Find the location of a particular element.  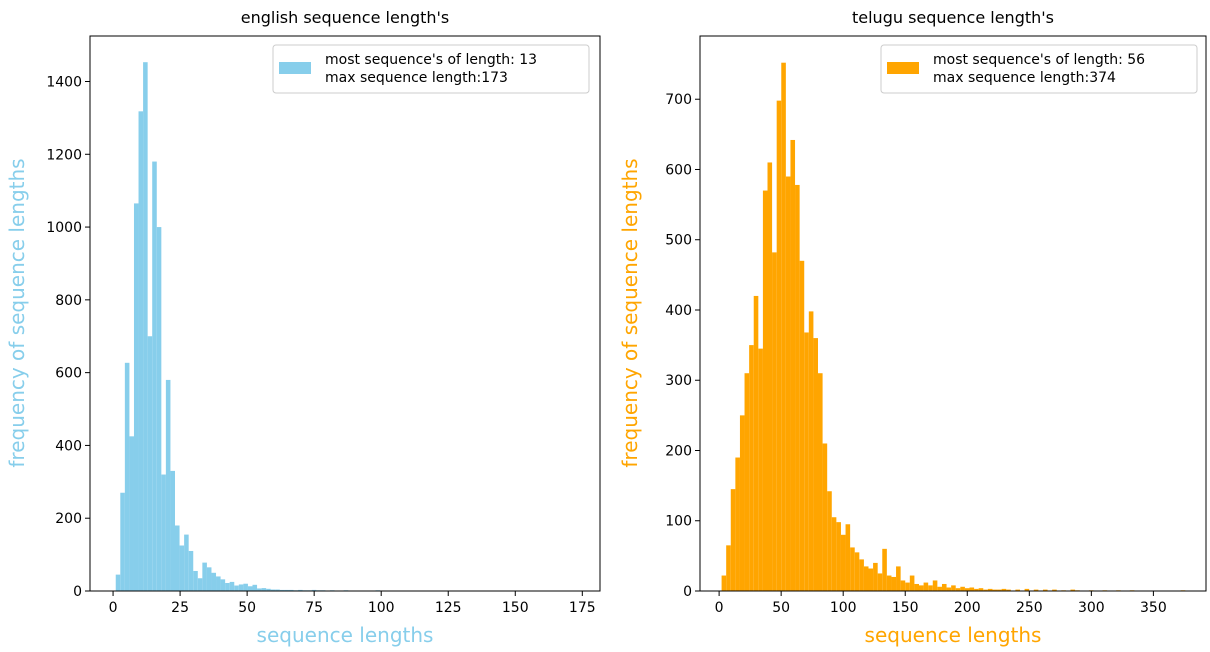

y-tick-label: 1200 is located at coordinates (64, 155).